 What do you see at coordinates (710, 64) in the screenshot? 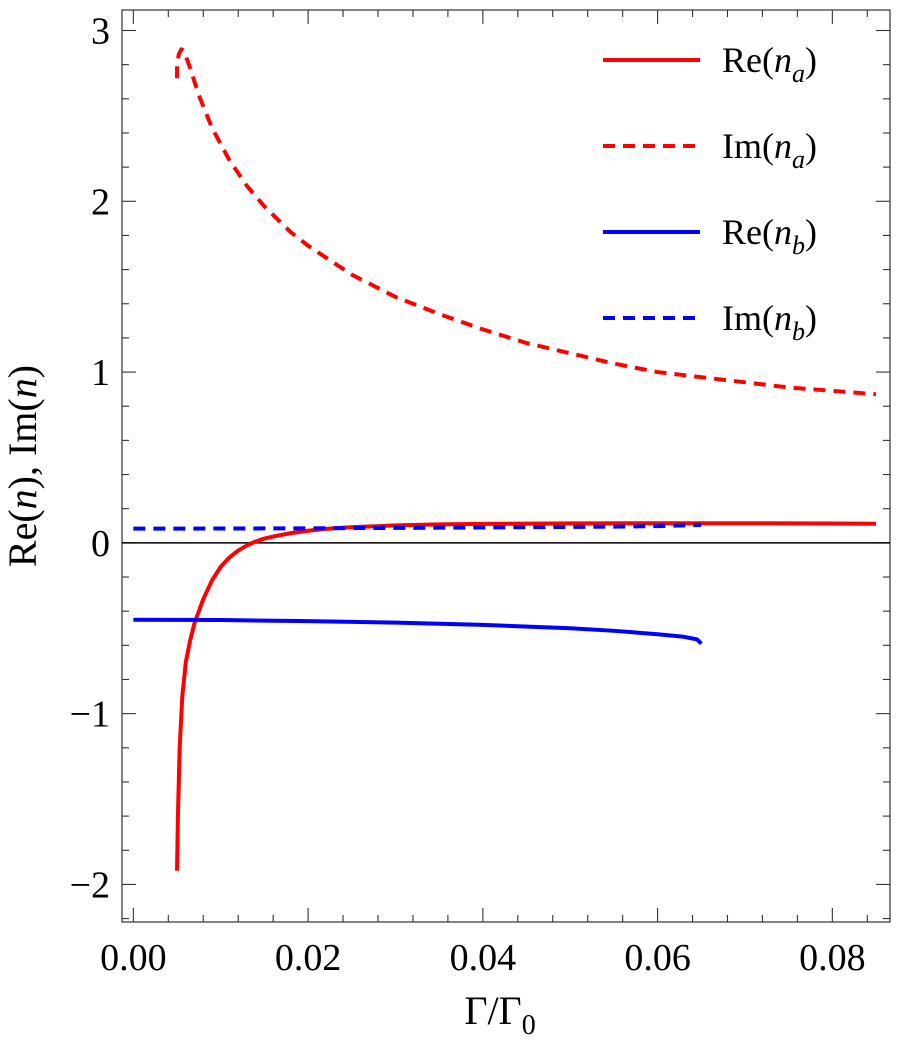
I see `legend-item: Re(na)` at bounding box center [710, 64].